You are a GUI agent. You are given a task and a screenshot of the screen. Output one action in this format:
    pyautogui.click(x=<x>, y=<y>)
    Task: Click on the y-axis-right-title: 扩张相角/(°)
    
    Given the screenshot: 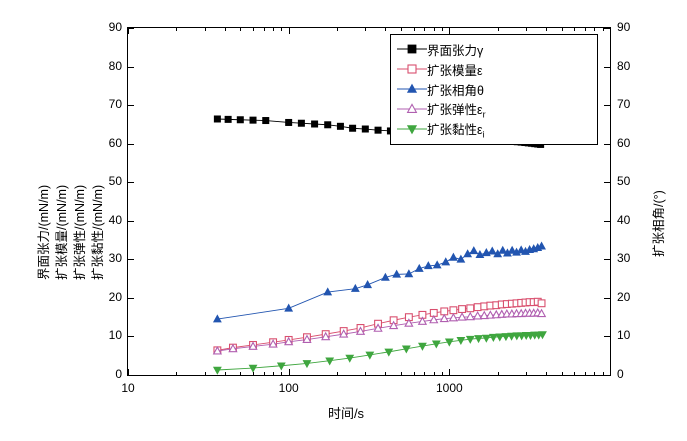 What is the action you would take?
    pyautogui.click(x=659, y=223)
    